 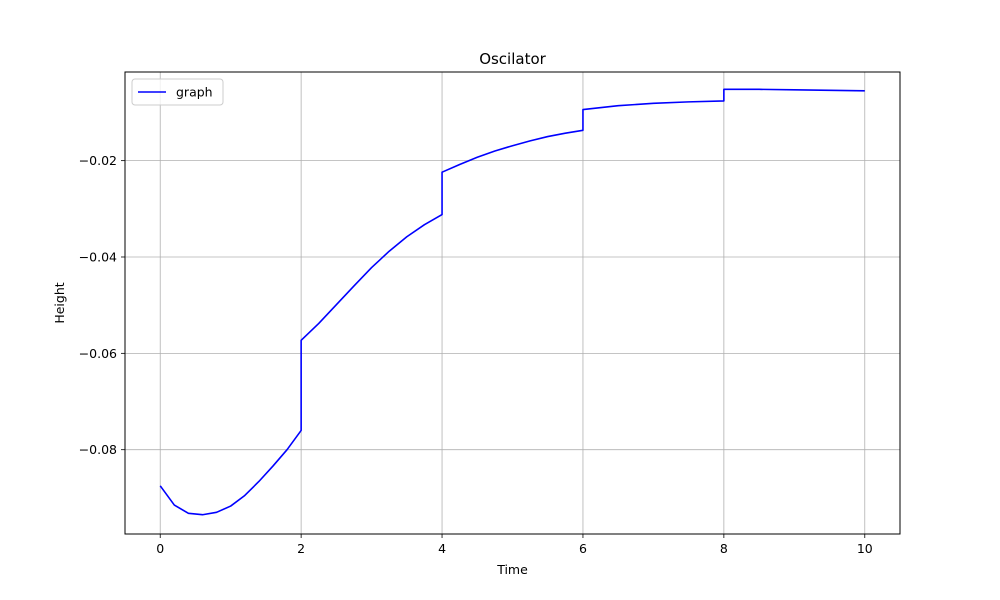 What do you see at coordinates (512, 569) in the screenshot?
I see `x-axis-label: Time` at bounding box center [512, 569].